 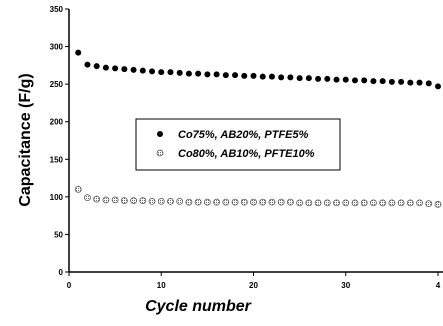 I want to click on y-tick-label: 350, so click(x=57, y=9).